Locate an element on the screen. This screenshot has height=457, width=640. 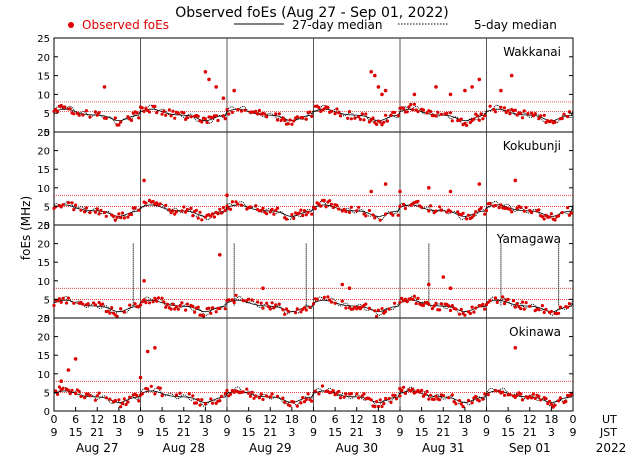
legend-5day-label: 5-day median is located at coordinates (515, 25).